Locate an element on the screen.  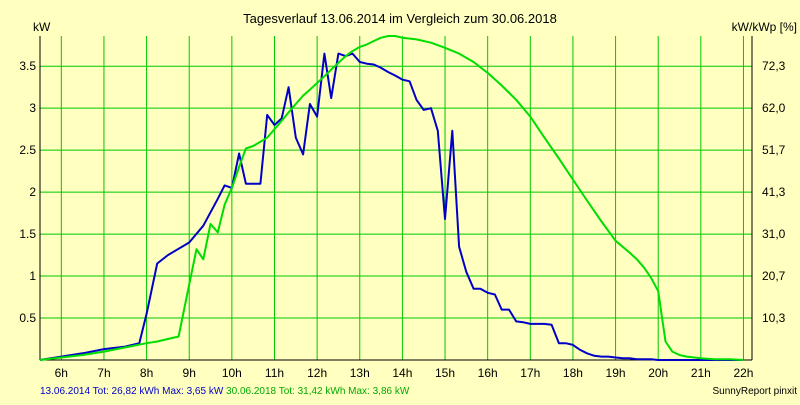
x-tick-label: 21h is located at coordinates (701, 373).